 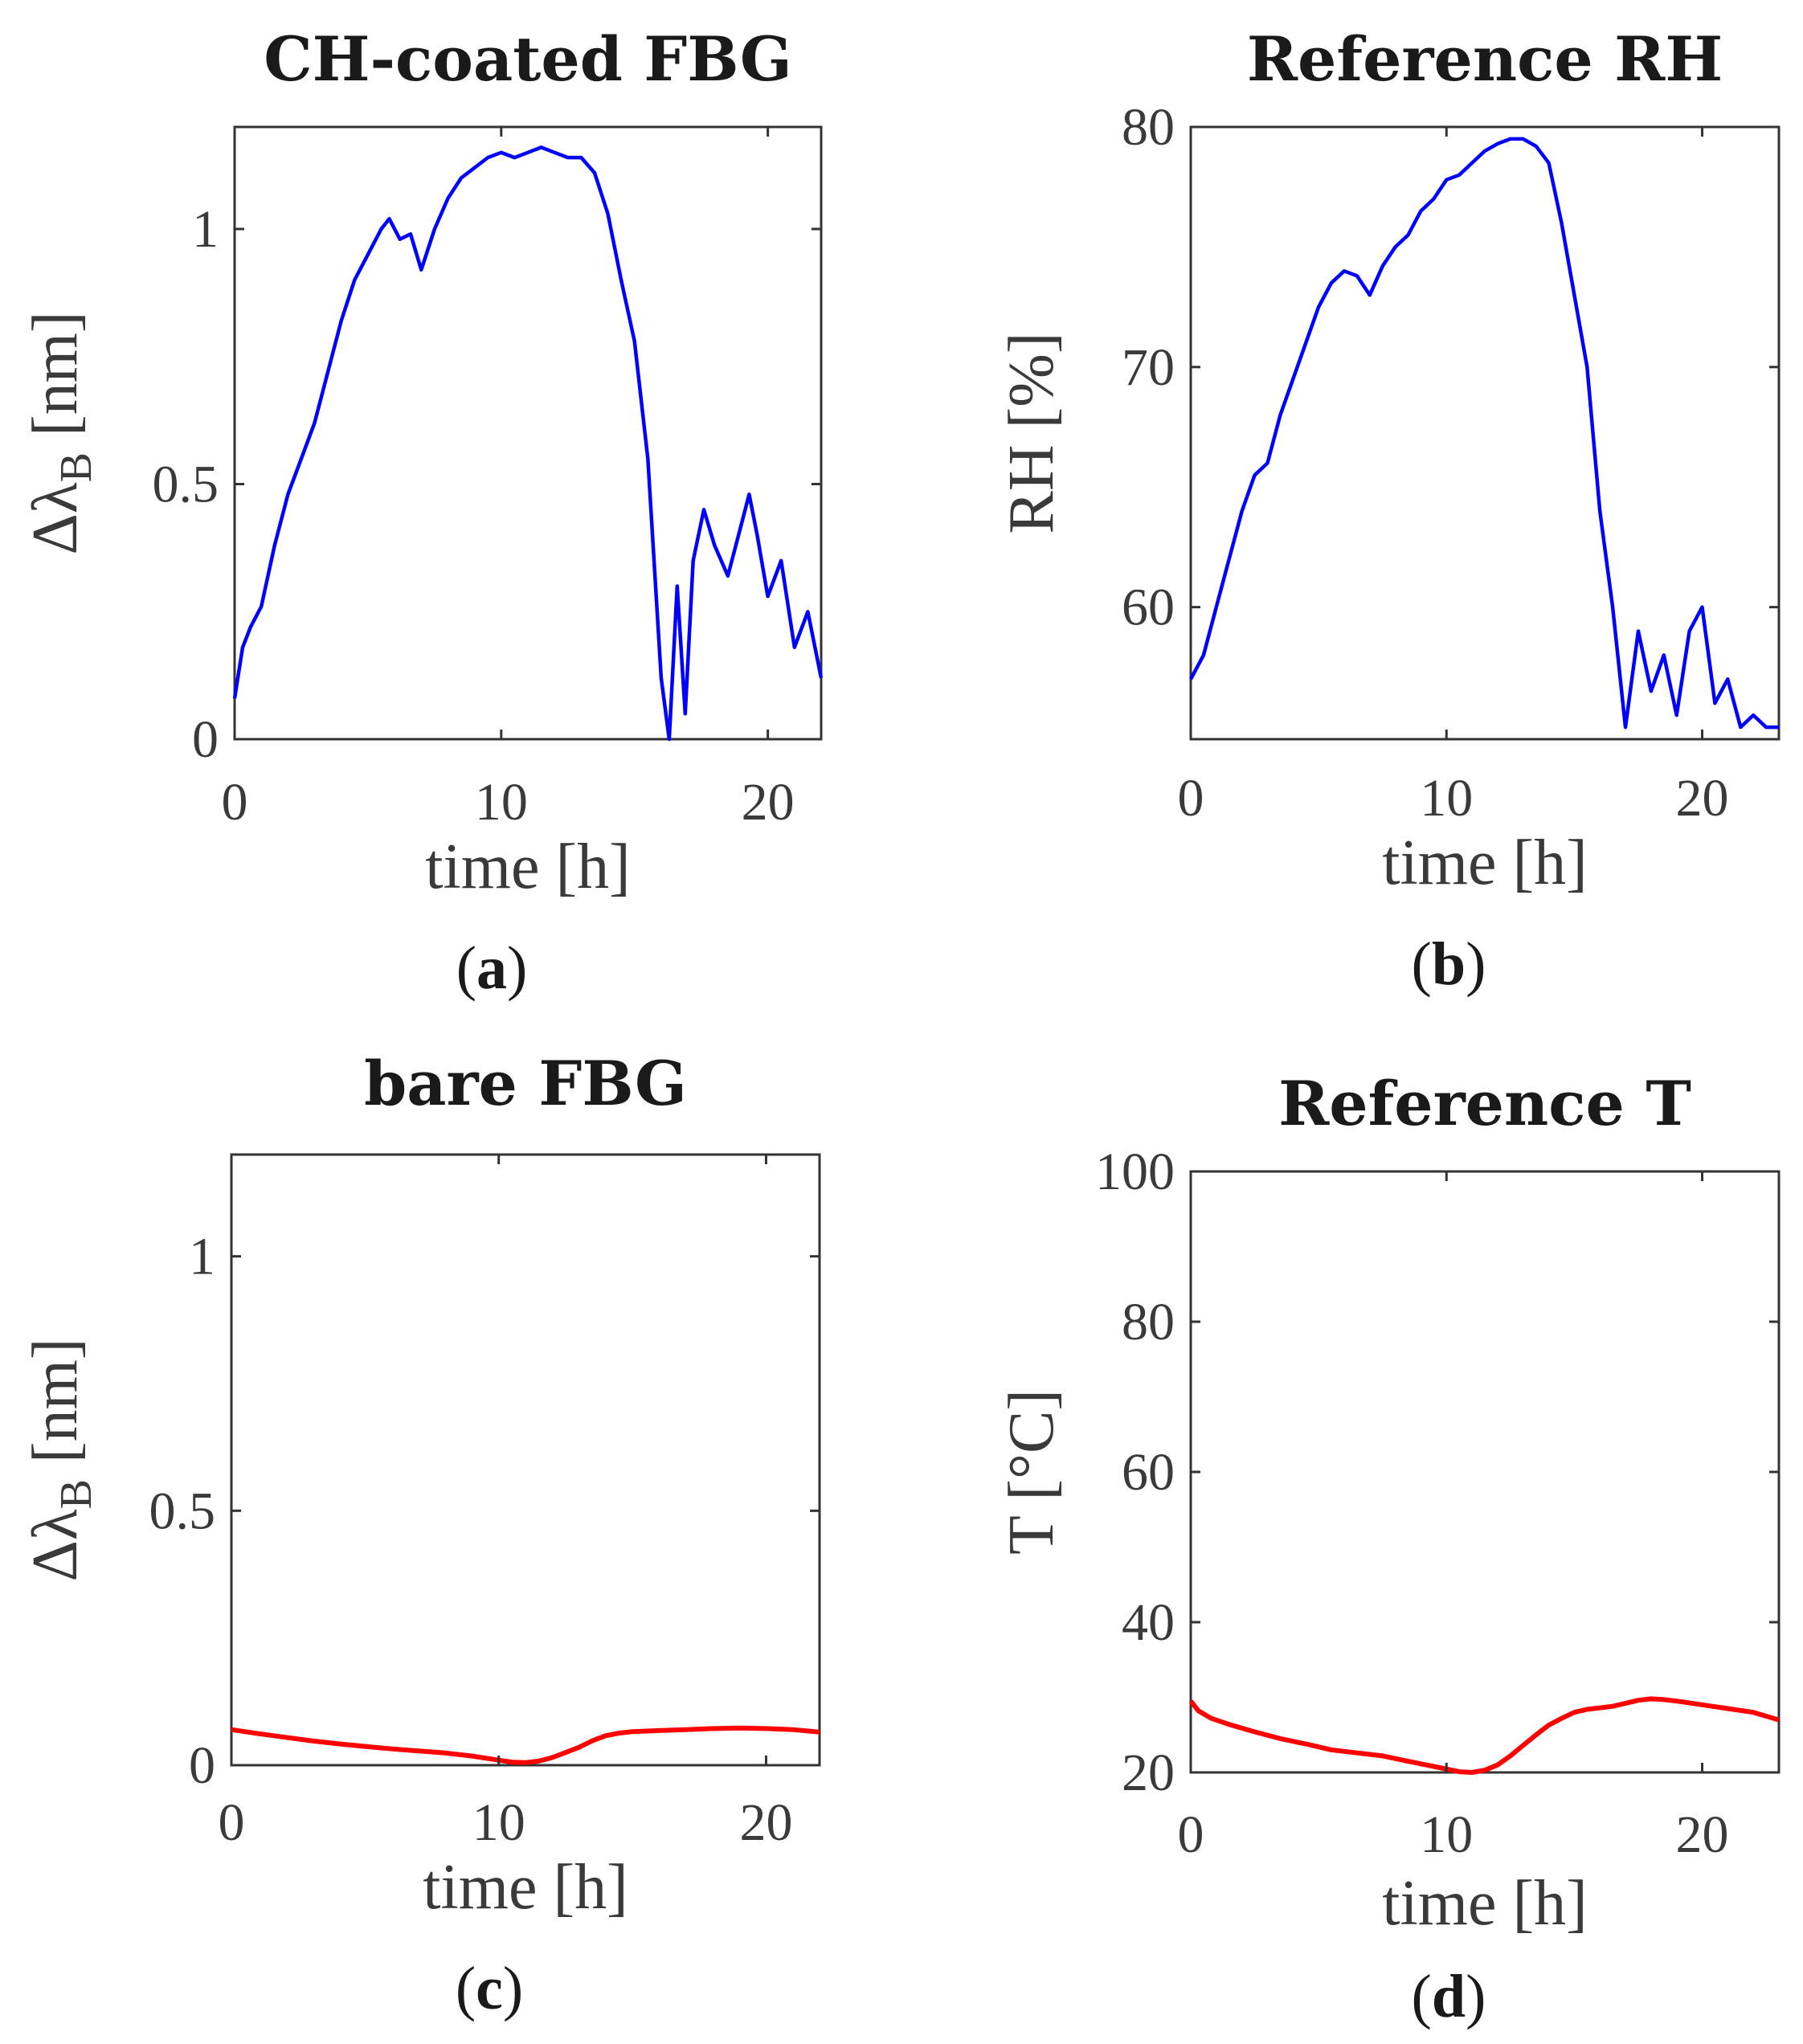 I want to click on y-axis-label-main: RH [%], so click(x=1031, y=432).